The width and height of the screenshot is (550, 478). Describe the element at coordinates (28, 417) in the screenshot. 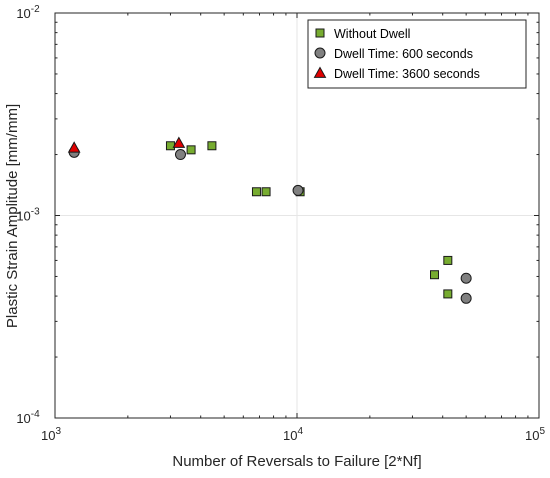

I see `y-tick-label: 10⁻⁴` at that location.